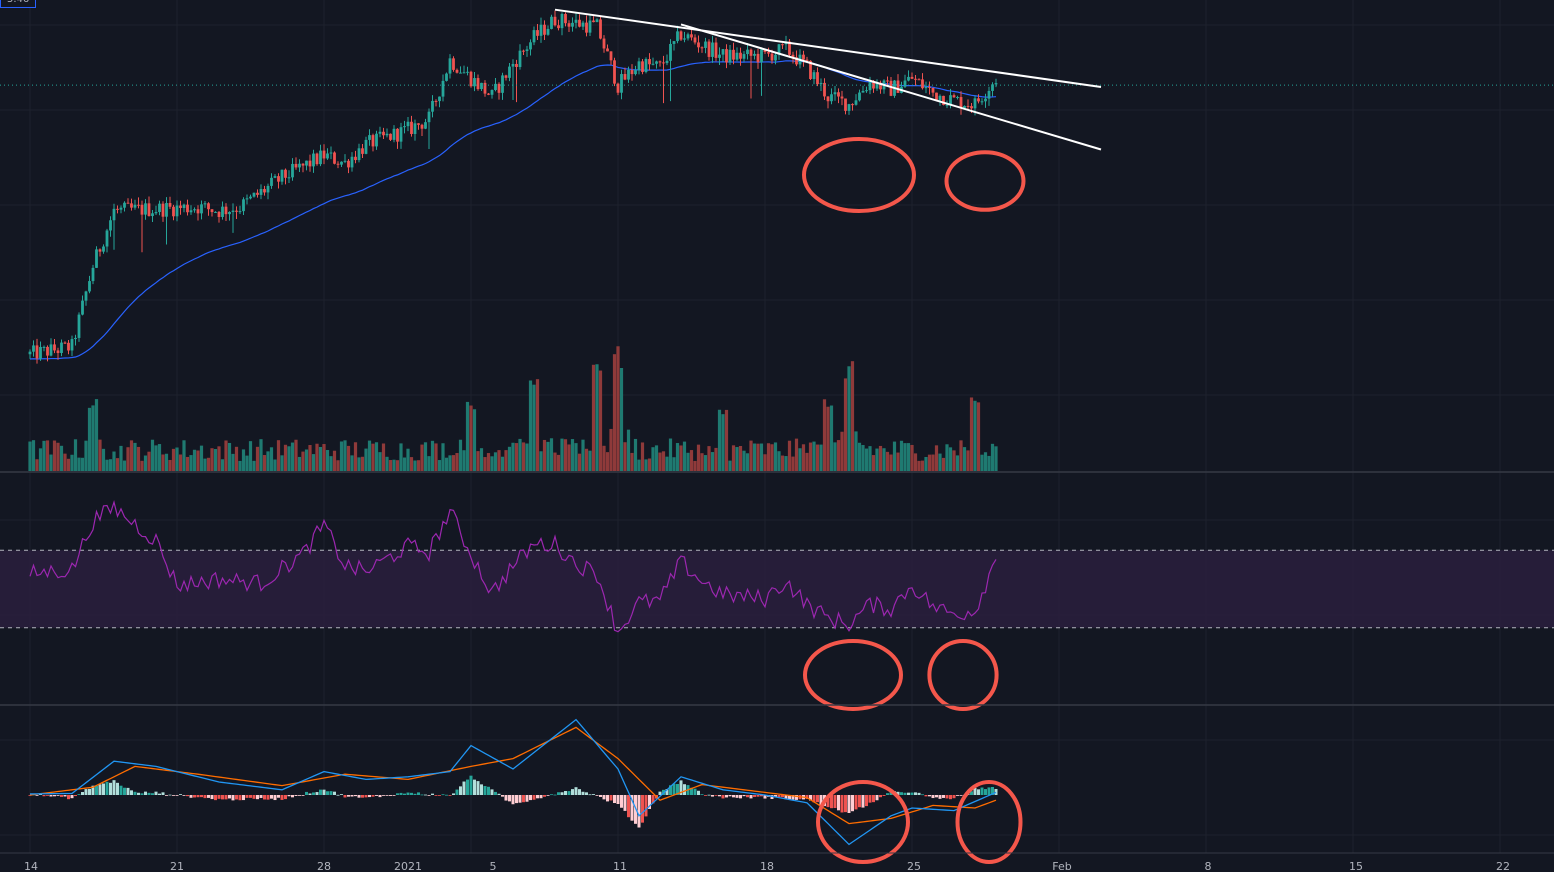 The height and width of the screenshot is (872, 1554). Describe the element at coordinates (620, 866) in the screenshot. I see `time-axis-label: 11` at that location.